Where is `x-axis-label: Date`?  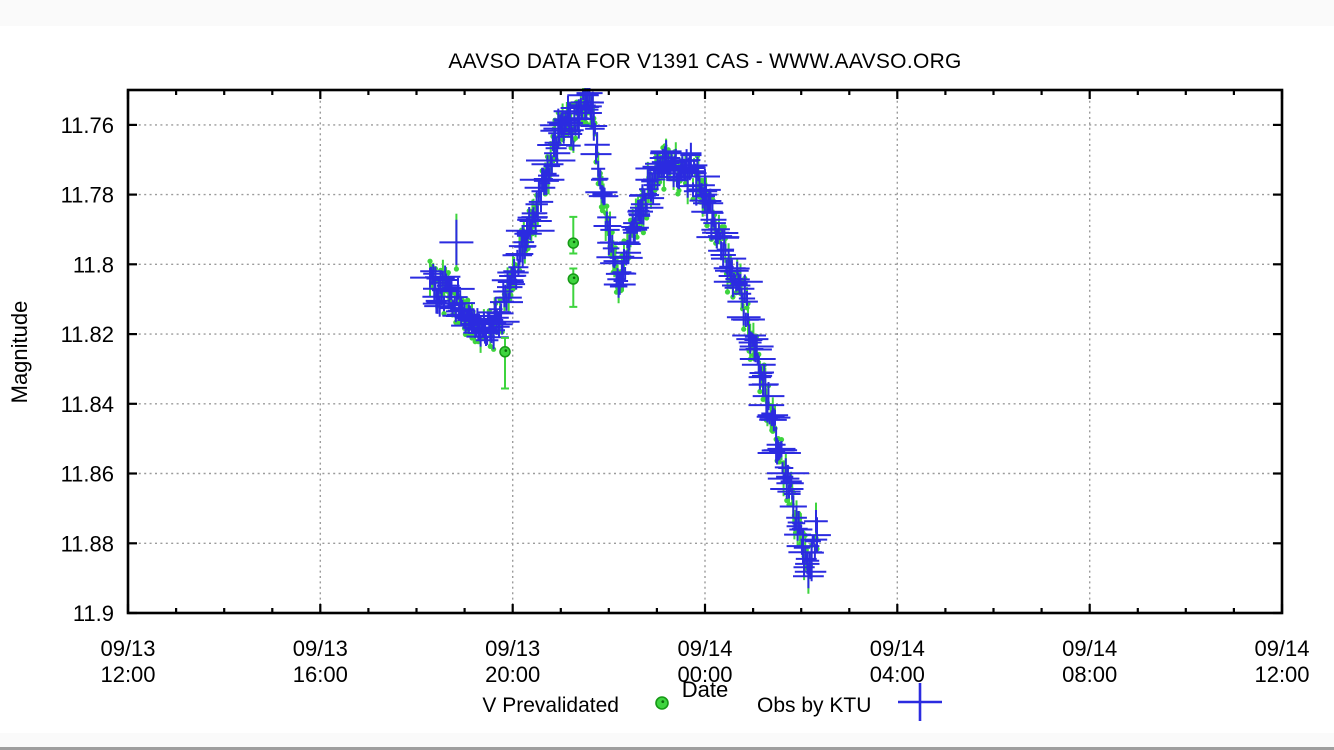
x-axis-label: Date is located at coordinates (705, 689).